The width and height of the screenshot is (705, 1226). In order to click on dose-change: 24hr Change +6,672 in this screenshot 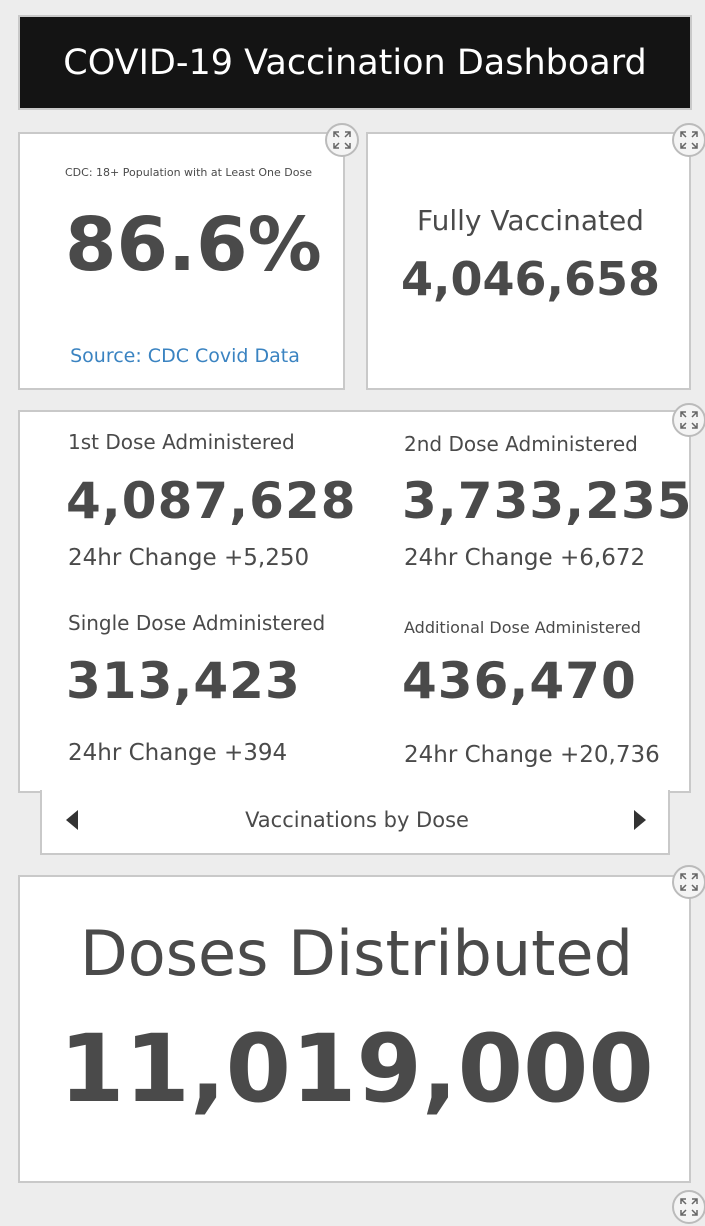, I will do `click(525, 558)`.